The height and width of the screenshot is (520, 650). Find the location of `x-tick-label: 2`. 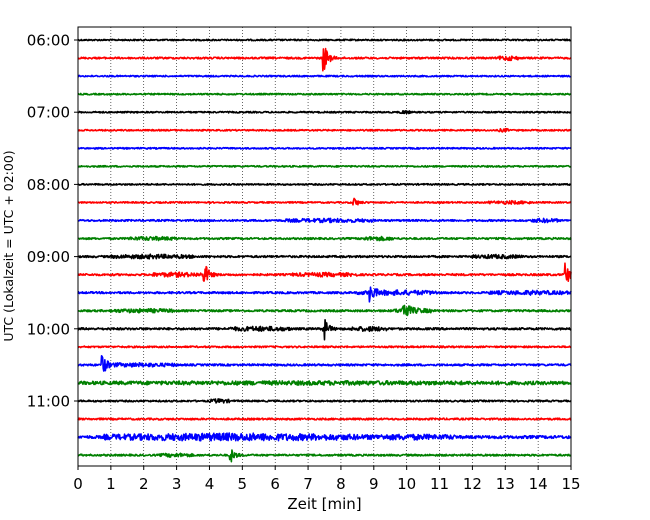

x-tick-label: 2 is located at coordinates (144, 484).